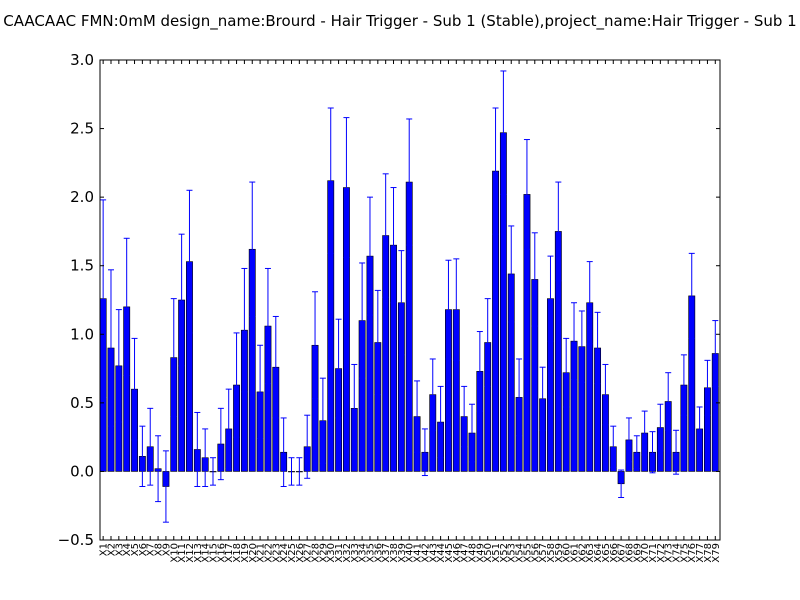  What do you see at coordinates (504, 553) in the screenshot?
I see `x-tick-label: X52` at bounding box center [504, 553].